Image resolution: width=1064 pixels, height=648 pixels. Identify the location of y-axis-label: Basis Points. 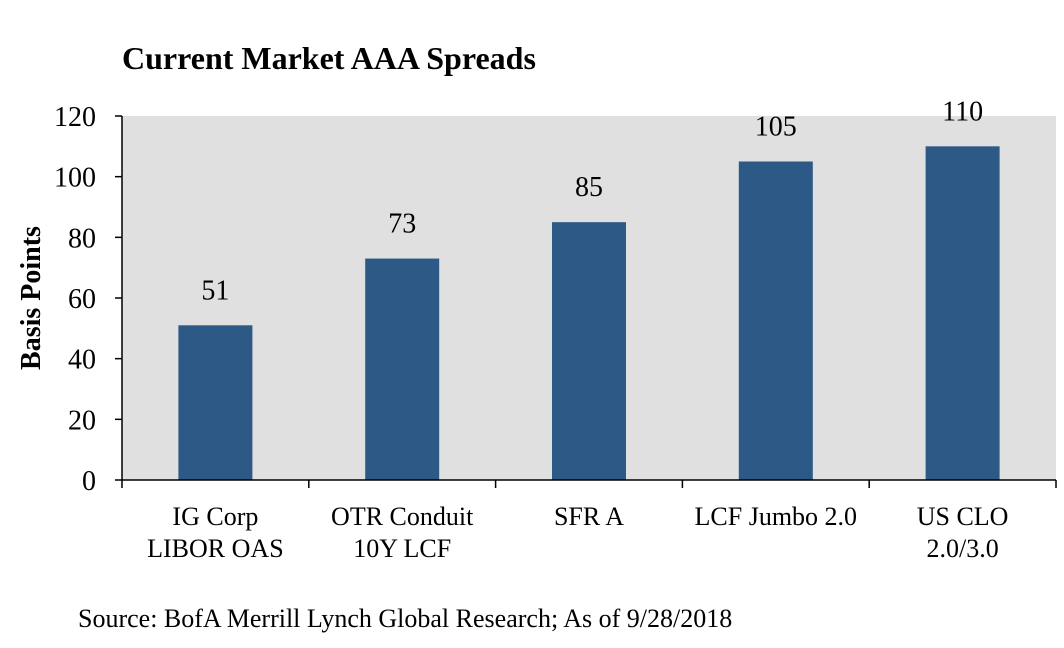
(31, 298).